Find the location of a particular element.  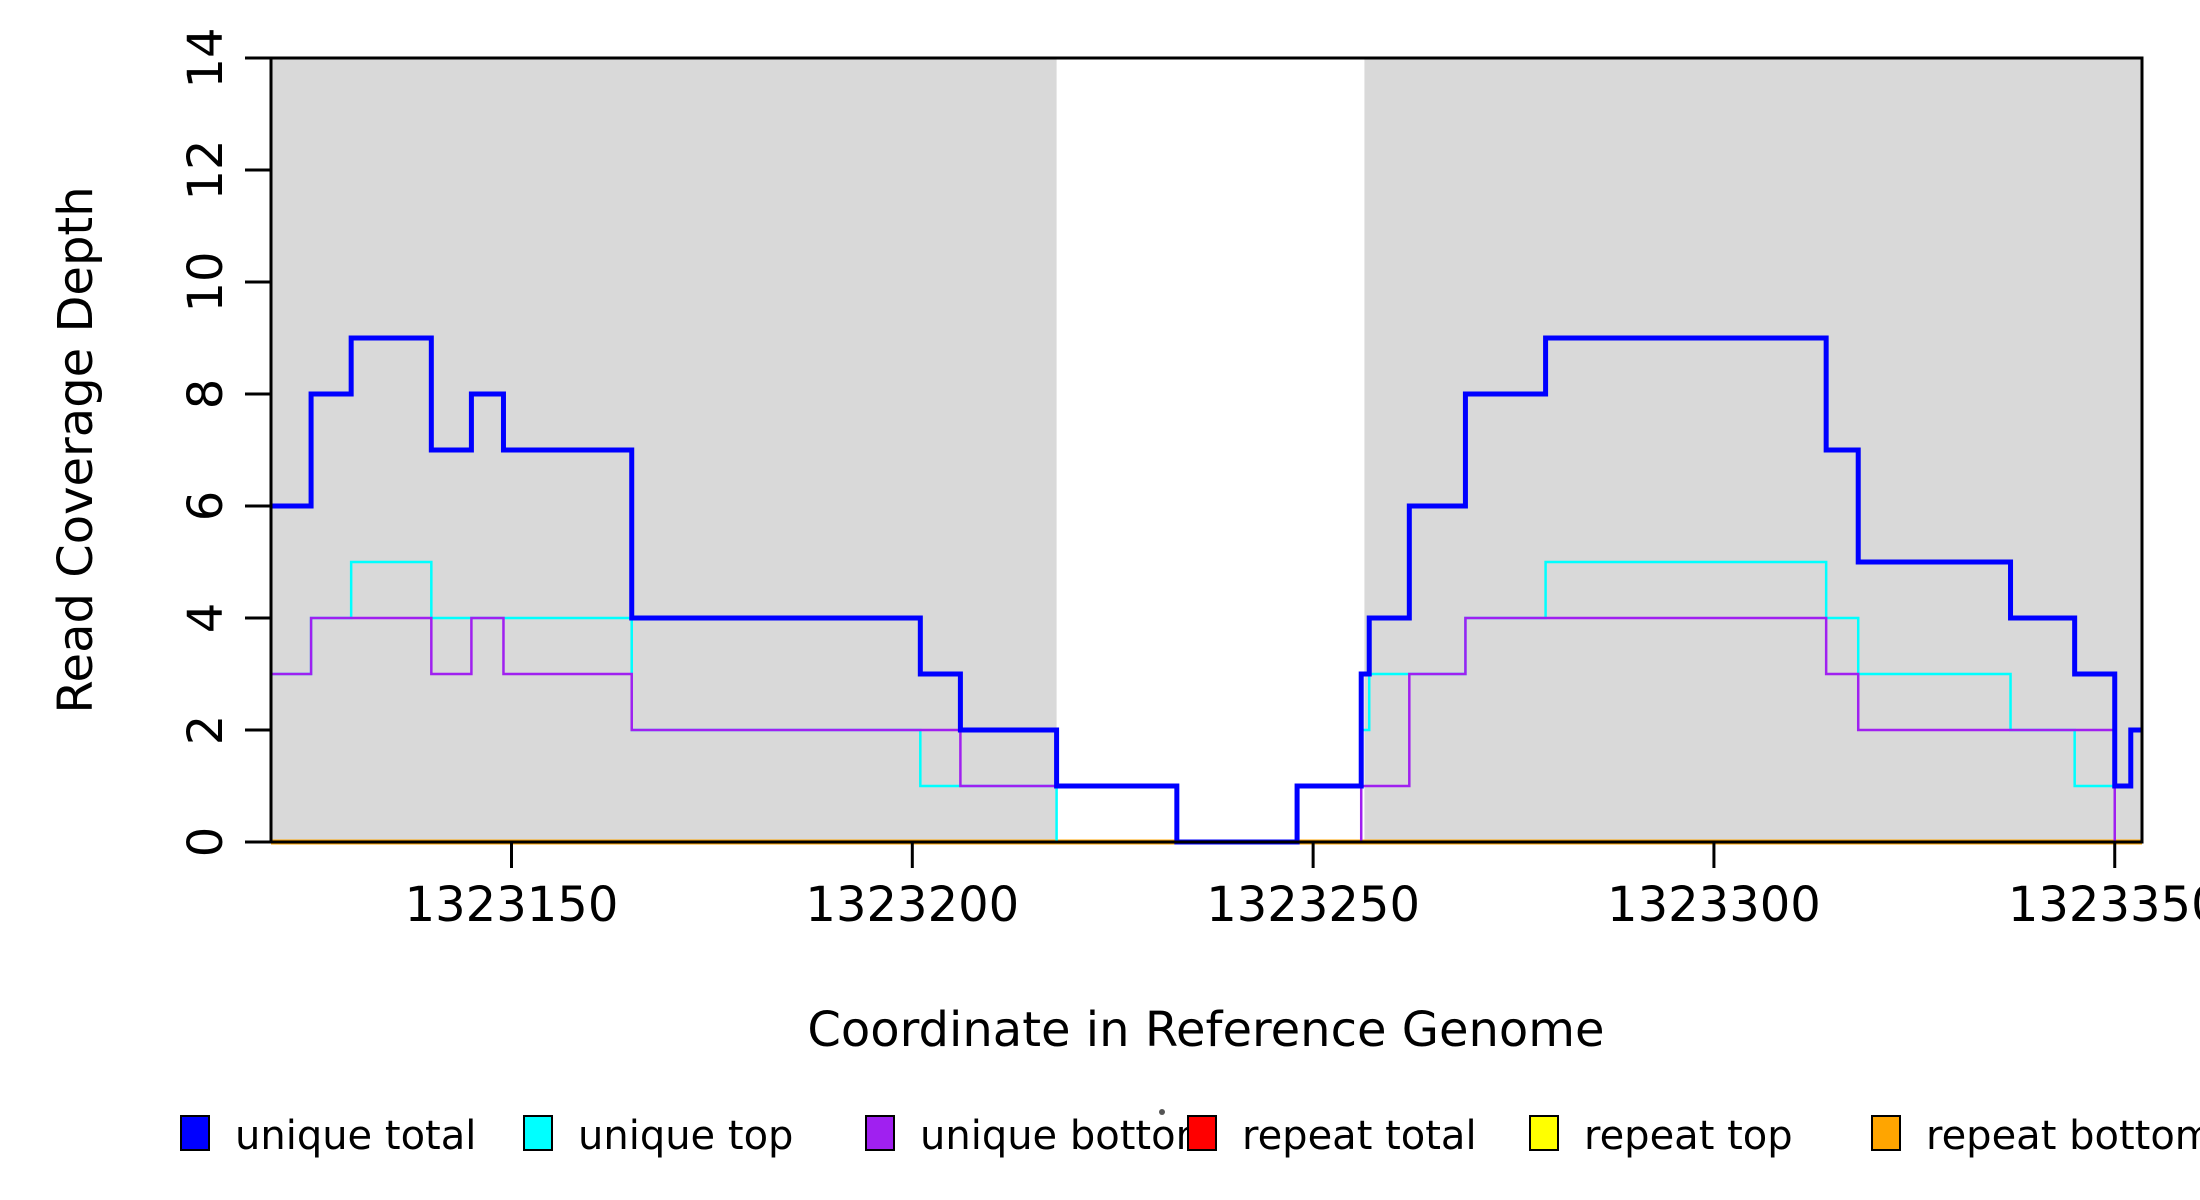

legend-swatch-repeat-total is located at coordinates (1202, 1133).